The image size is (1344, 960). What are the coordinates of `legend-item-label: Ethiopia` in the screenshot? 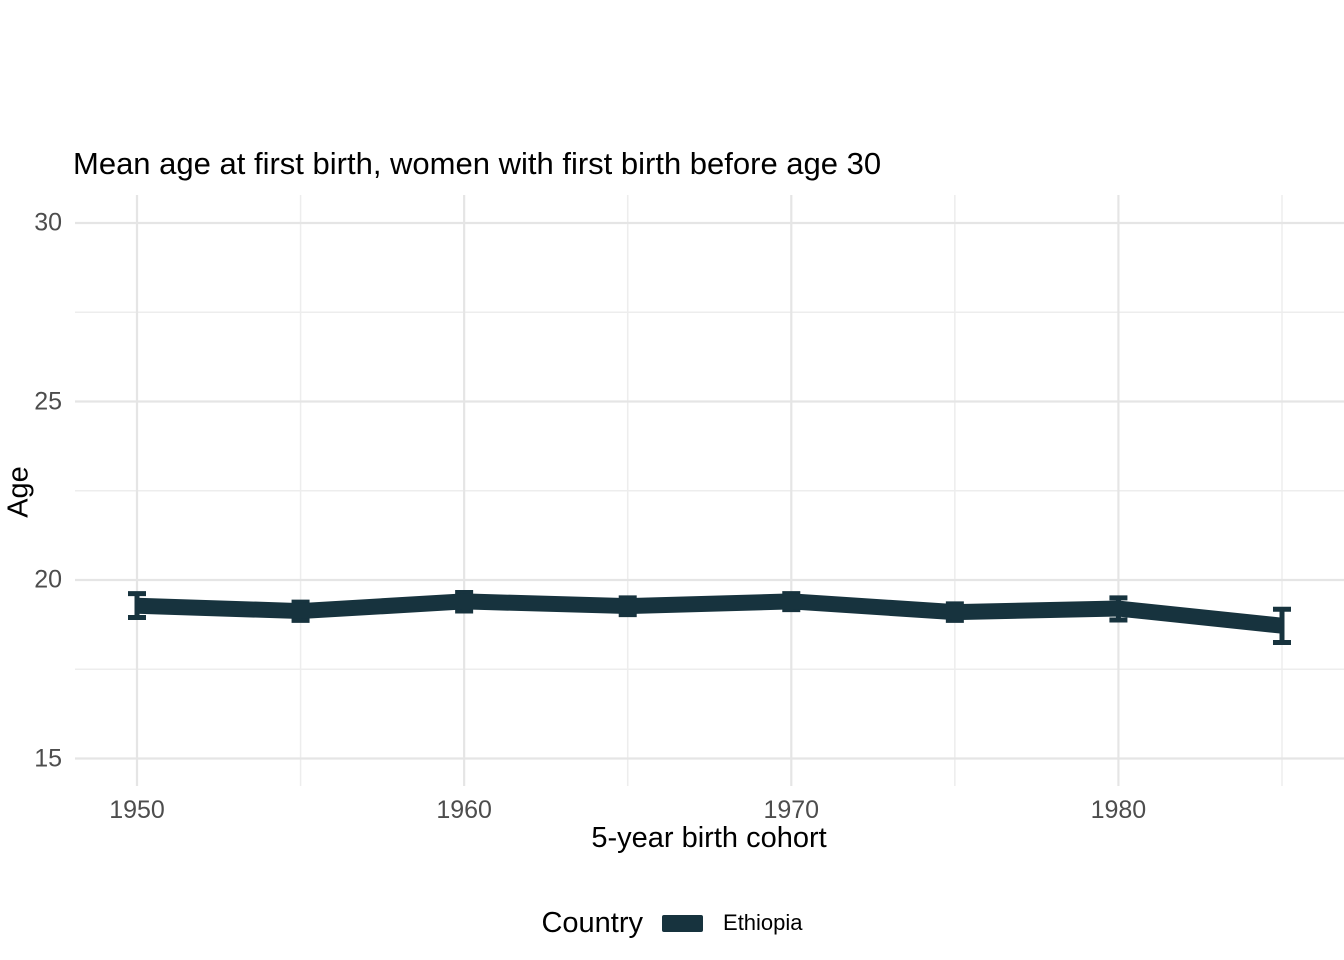 It's located at (763, 922).